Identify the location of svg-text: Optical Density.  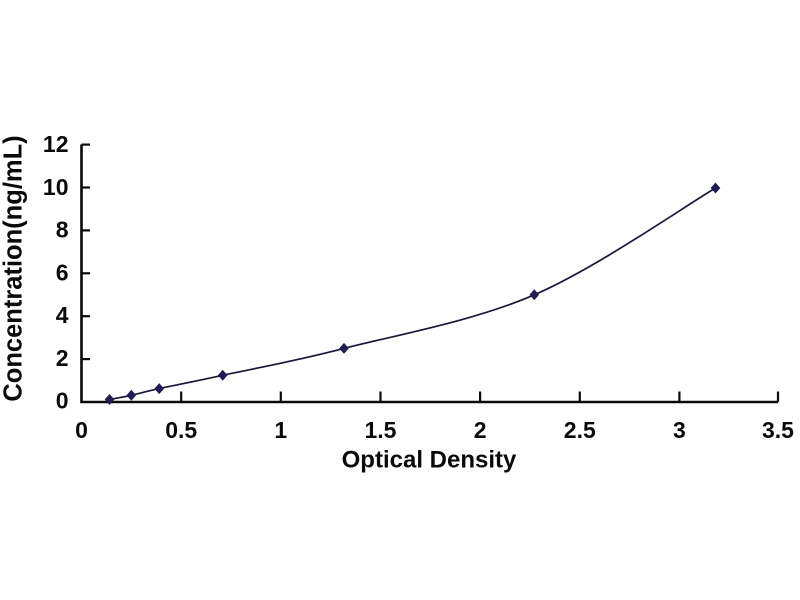
(429, 460).